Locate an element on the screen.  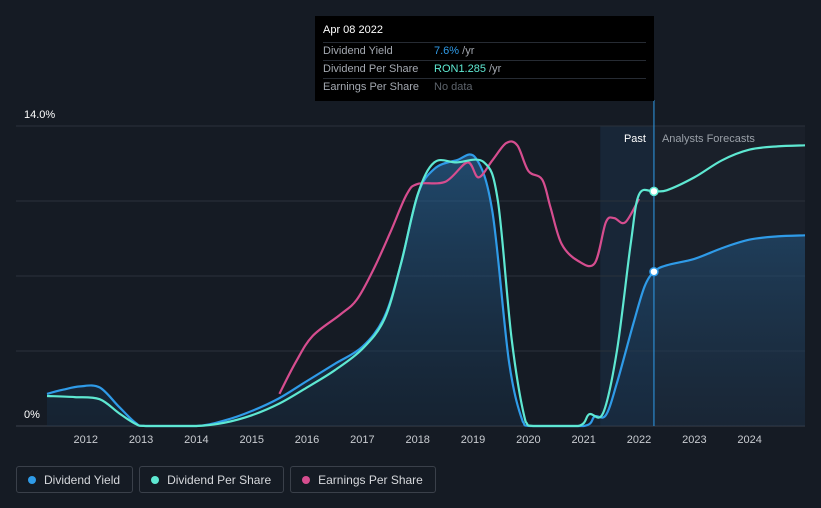
x-tick-label: 2013 is located at coordinates (141, 440).